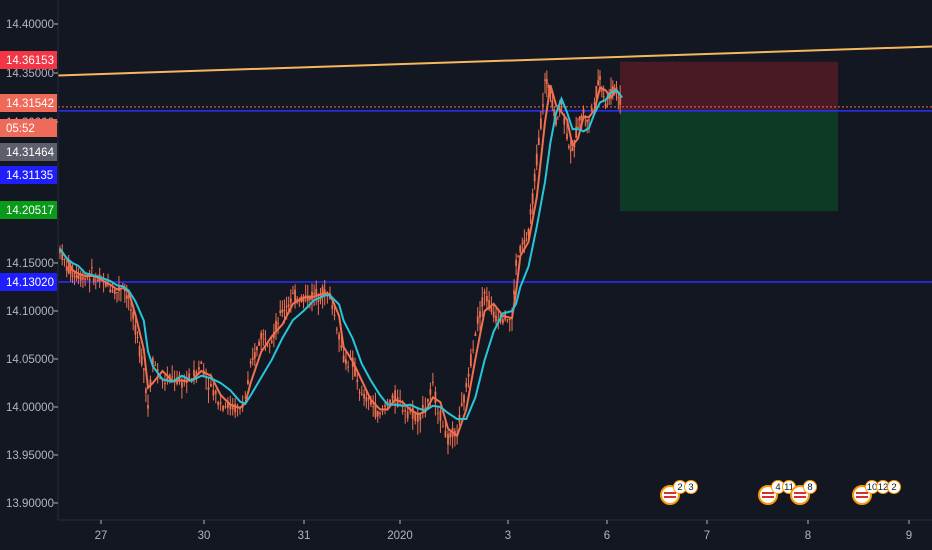 Image resolution: width=932 pixels, height=550 pixels. I want to click on trendline, so click(494, 61).